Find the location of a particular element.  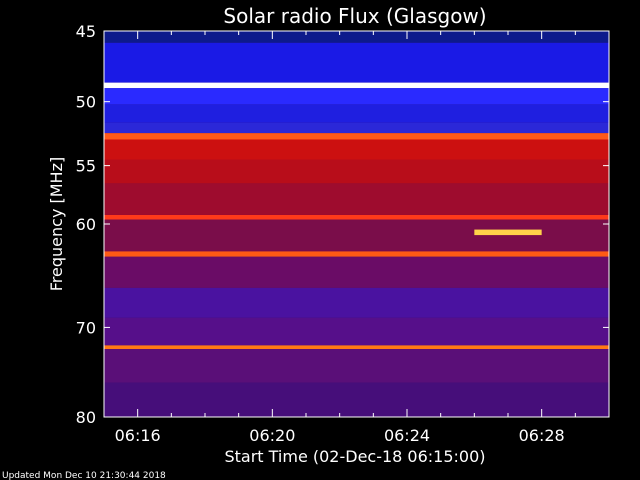

x-tick-label: 06:16 is located at coordinates (138, 435).